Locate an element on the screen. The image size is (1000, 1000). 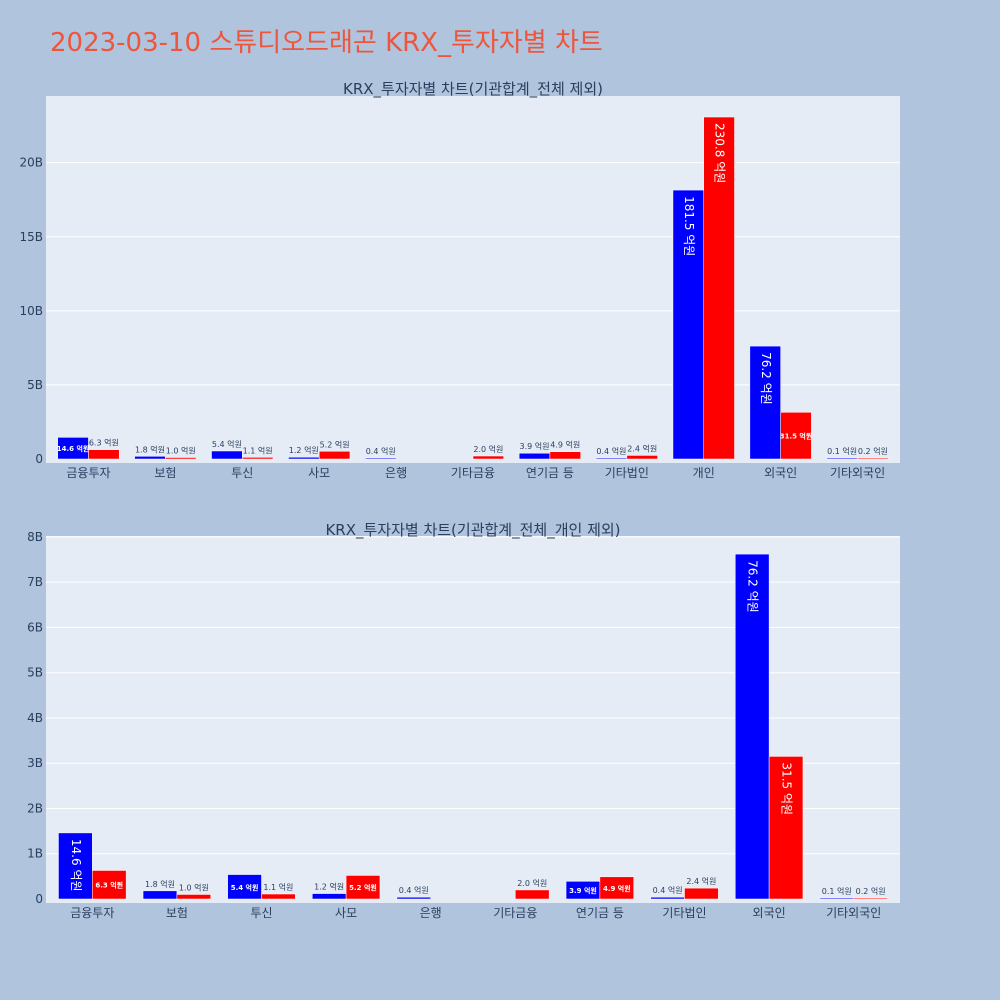
data-label: 6.3 억원 is located at coordinates (109, 885).